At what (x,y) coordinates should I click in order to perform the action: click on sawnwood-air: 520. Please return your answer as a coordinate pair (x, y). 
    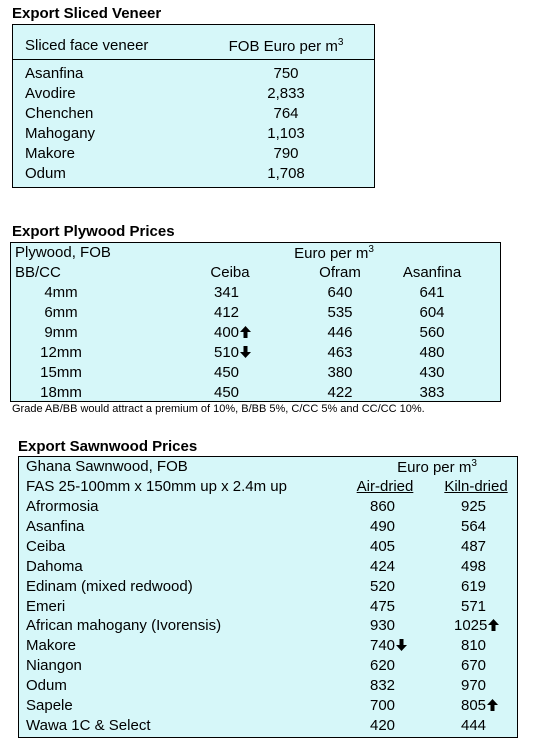
    Looking at the image, I should click on (382, 586).